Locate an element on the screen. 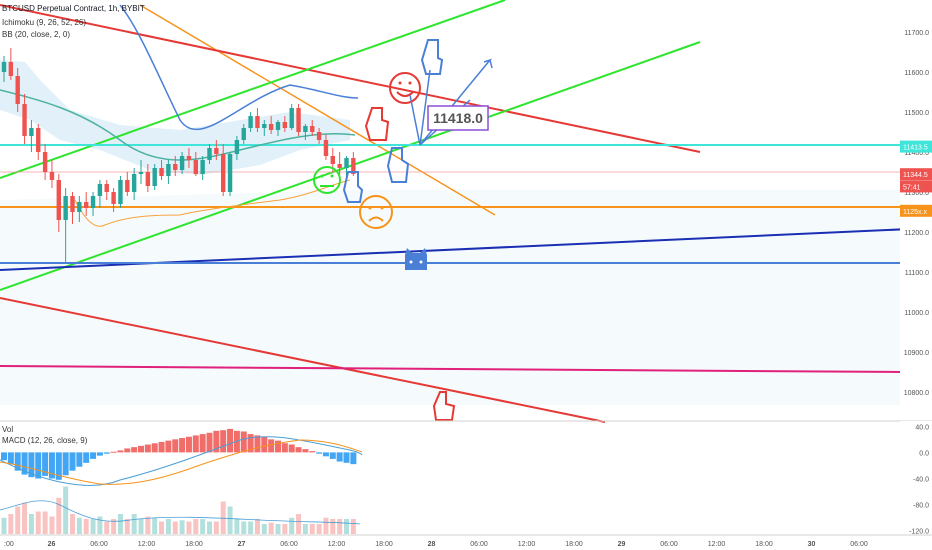 The image size is (932, 550). legend-bb: BB (20, close, 2, 0) is located at coordinates (36, 34).